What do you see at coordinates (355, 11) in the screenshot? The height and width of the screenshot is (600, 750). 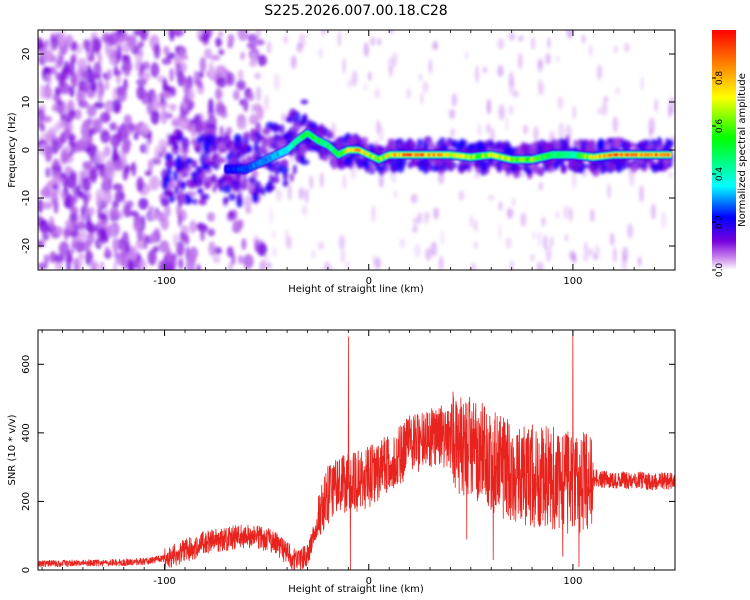 I see `chart-title: S225.2026.007.00.18.C28` at bounding box center [355, 11].